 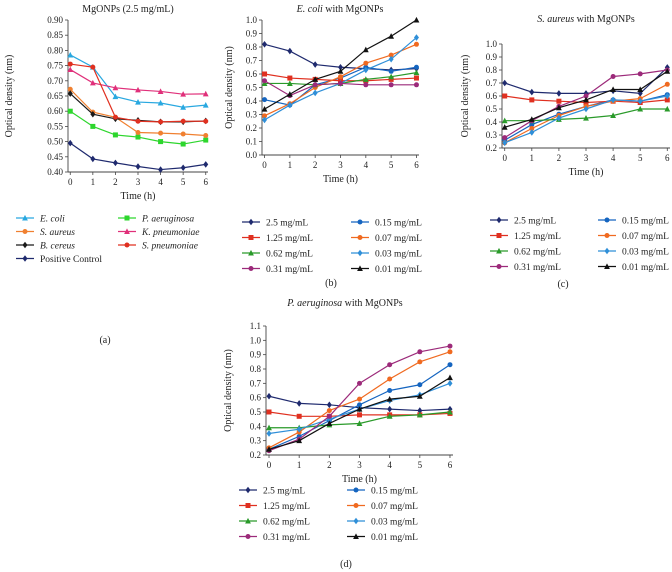 I want to click on y-tick-label: 0.45, so click(x=55, y=157).